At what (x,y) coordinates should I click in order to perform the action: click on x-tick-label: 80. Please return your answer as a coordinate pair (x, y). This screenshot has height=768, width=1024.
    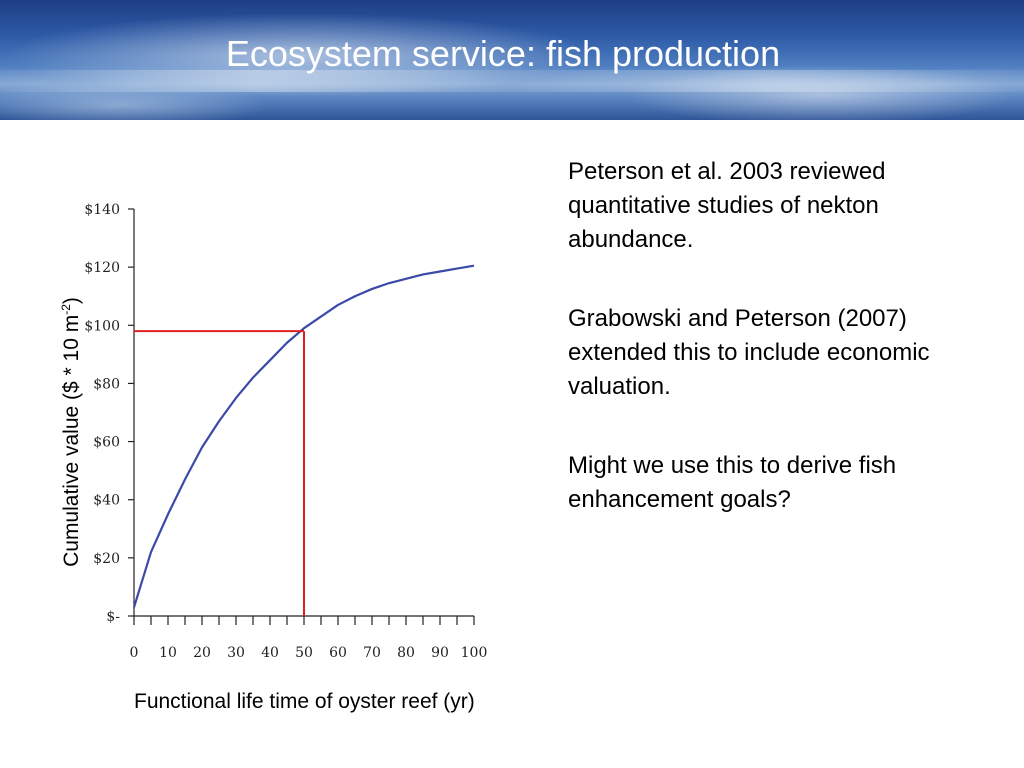
    Looking at the image, I should click on (406, 653).